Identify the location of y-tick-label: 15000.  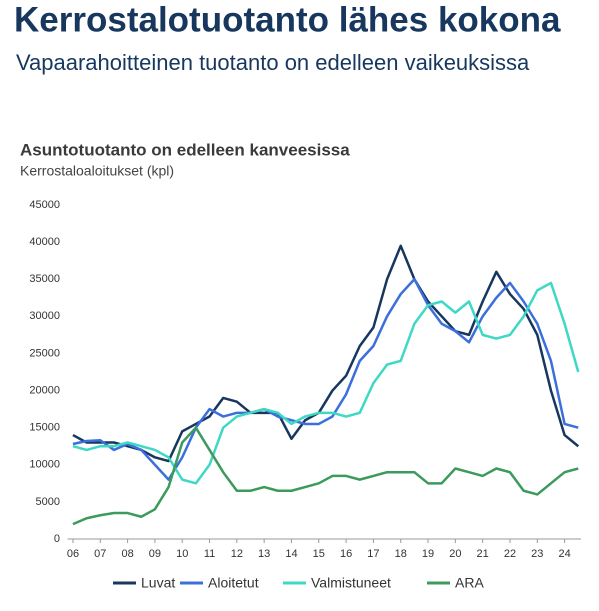
(44, 428).